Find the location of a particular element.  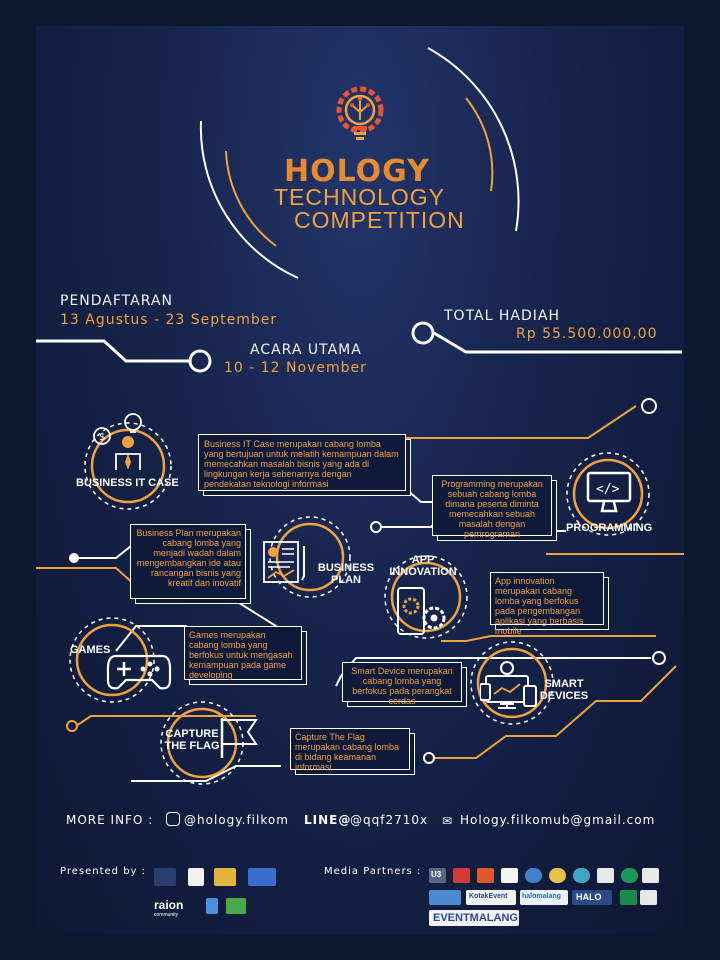

media-logo-u3-text: U3 is located at coordinates (436, 874).